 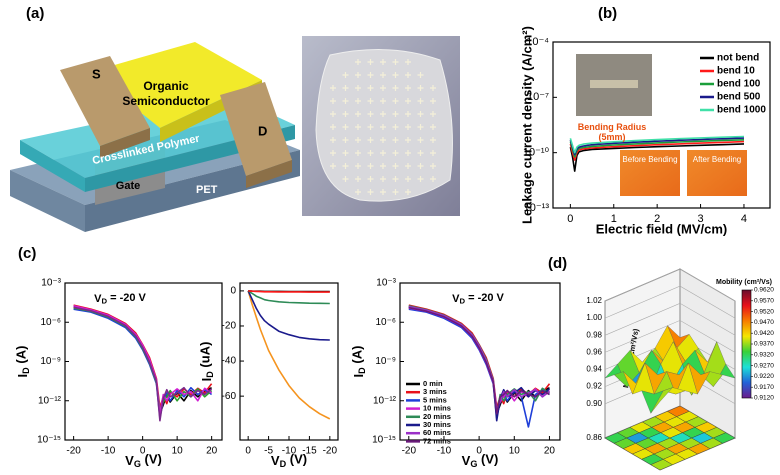 What do you see at coordinates (437, 440) in the screenshot?
I see `legend-label: 72 mins` at bounding box center [437, 440].